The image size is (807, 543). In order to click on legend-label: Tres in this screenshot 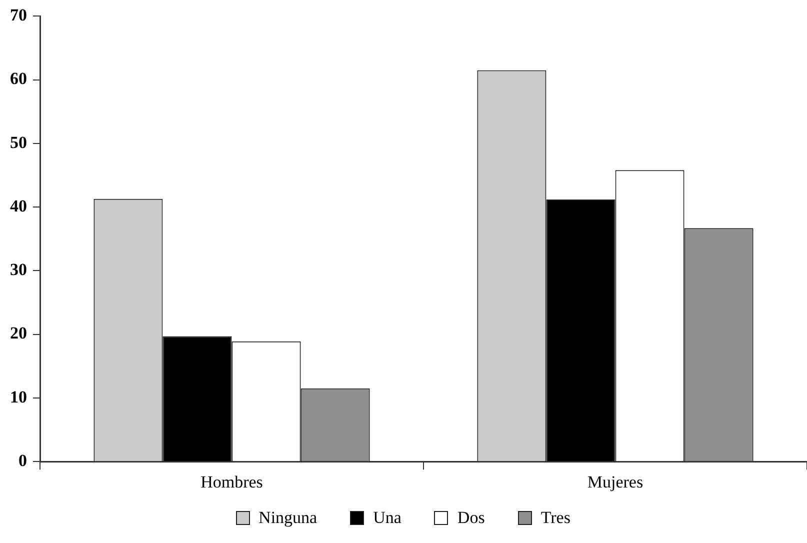, I will do `click(555, 518)`.